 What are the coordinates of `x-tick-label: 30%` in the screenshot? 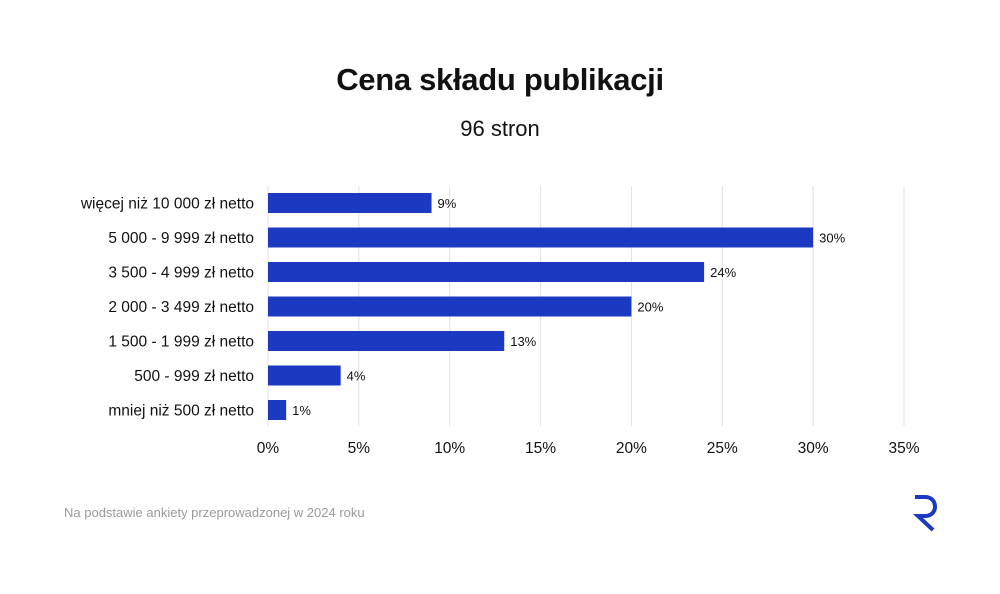 It's located at (813, 448).